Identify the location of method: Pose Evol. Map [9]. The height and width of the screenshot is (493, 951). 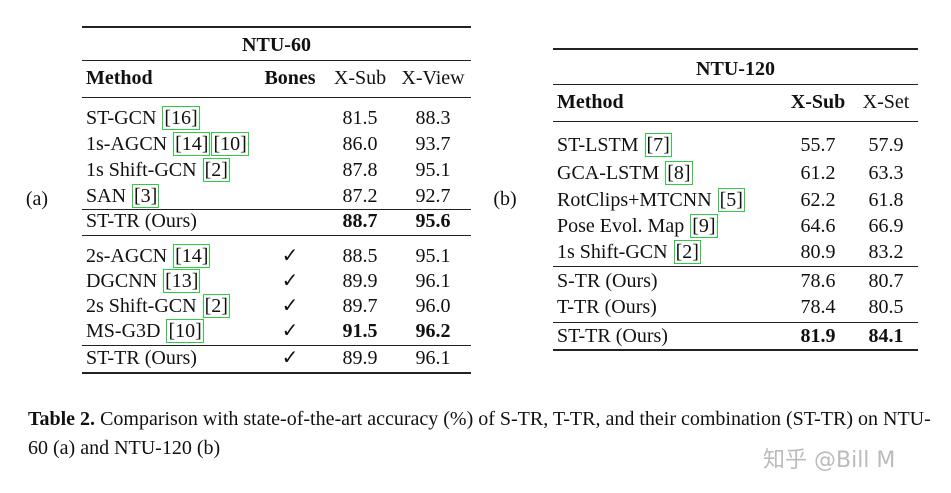
(637, 226).